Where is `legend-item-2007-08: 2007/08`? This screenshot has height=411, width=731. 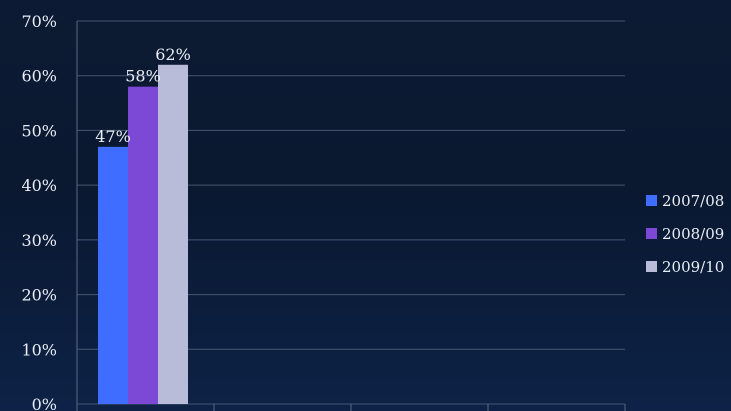
legend-item-2007-08: 2007/08 is located at coordinates (688, 200).